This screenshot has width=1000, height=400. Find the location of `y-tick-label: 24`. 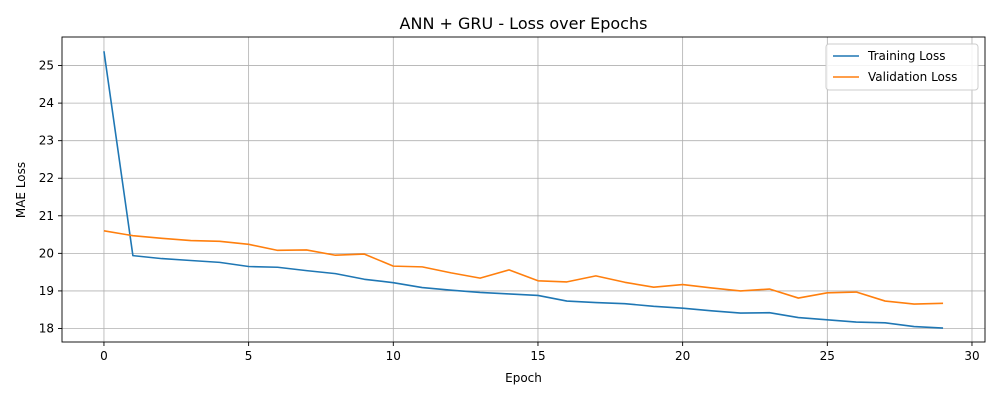

y-tick-label: 24 is located at coordinates (46, 103).